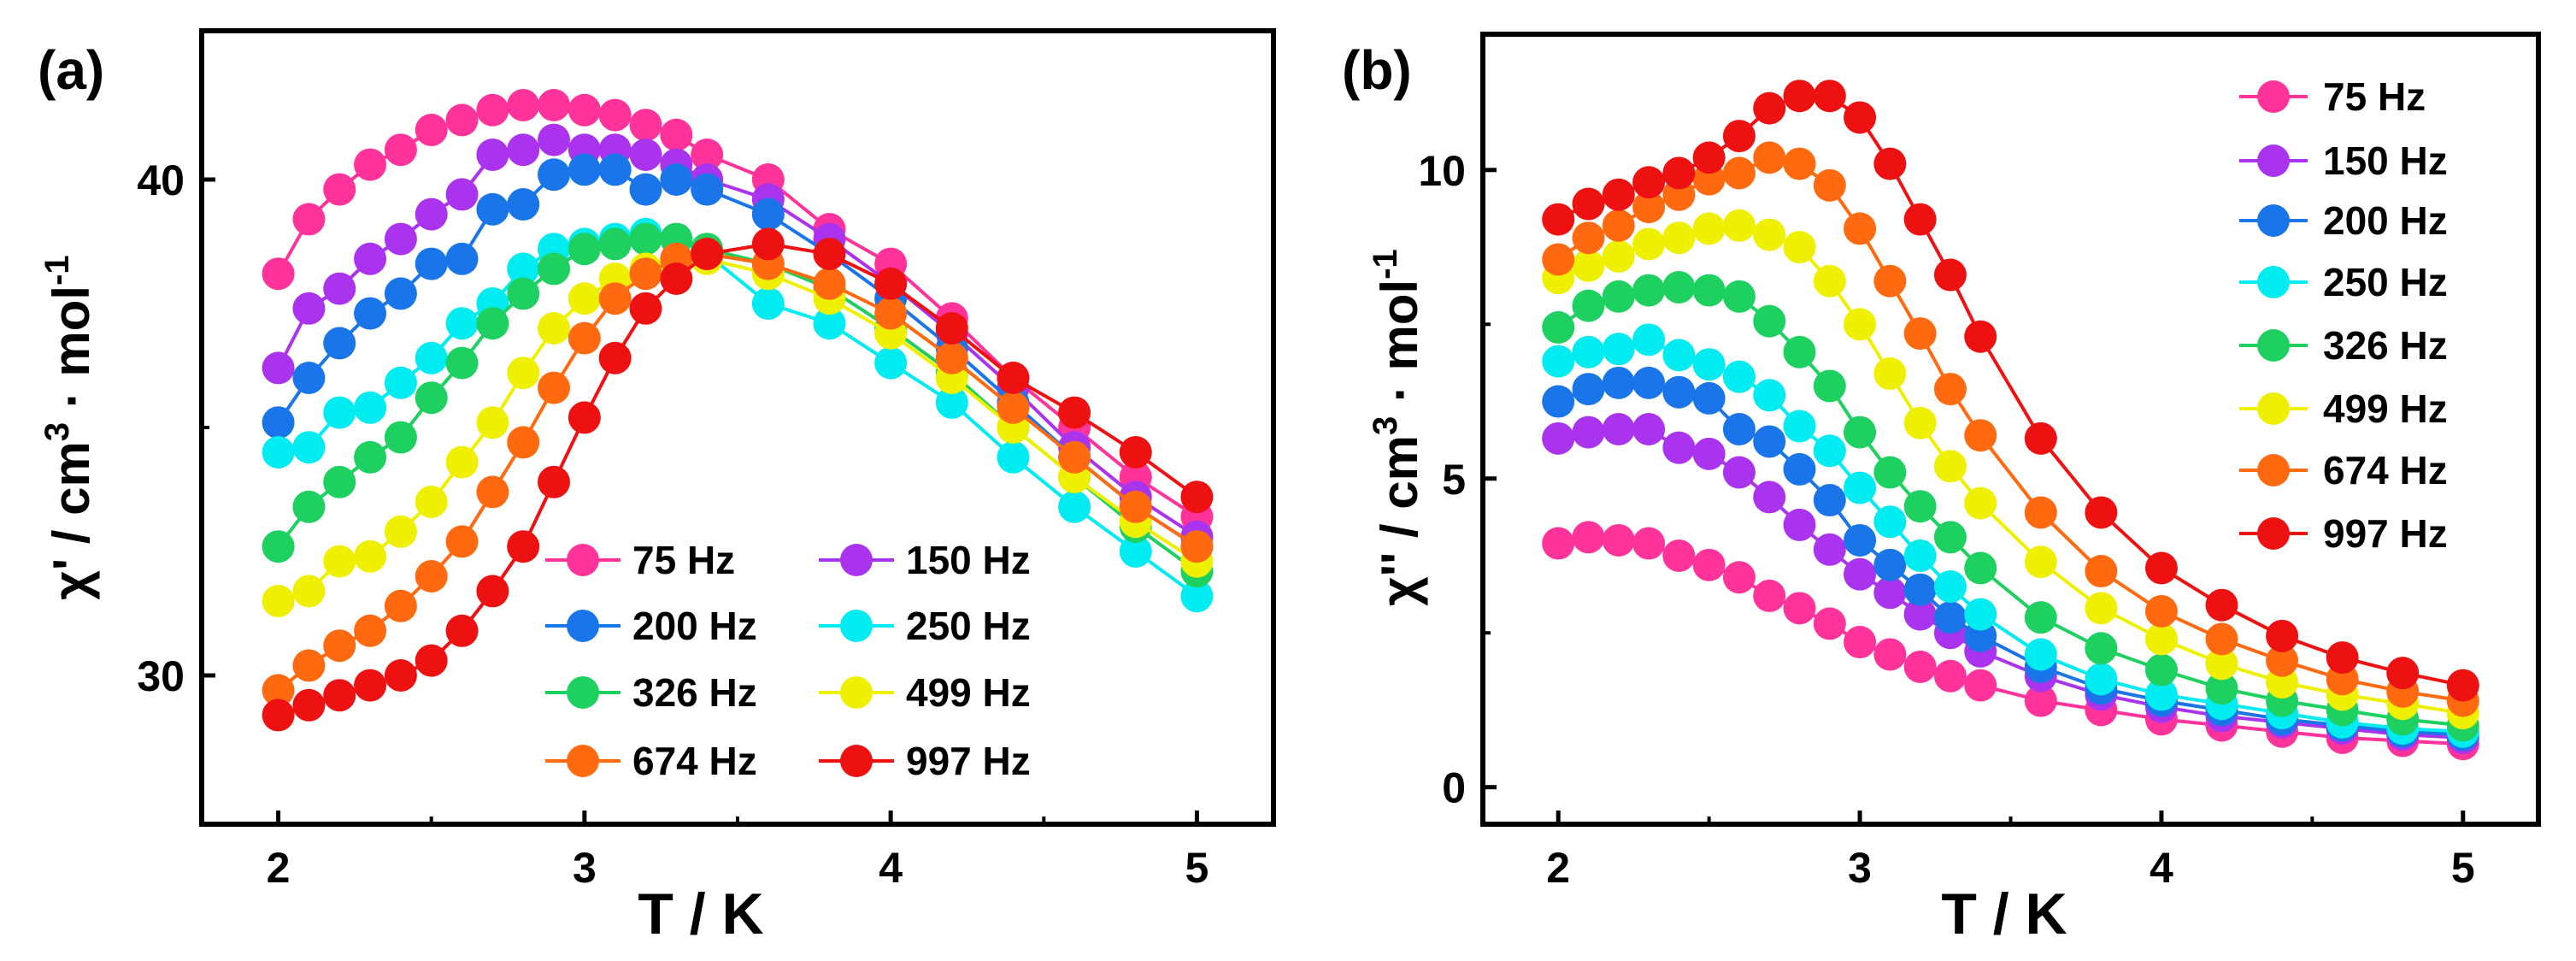  Describe the element at coordinates (57, 270) in the screenshot. I see `y-label-sup: -1` at that location.